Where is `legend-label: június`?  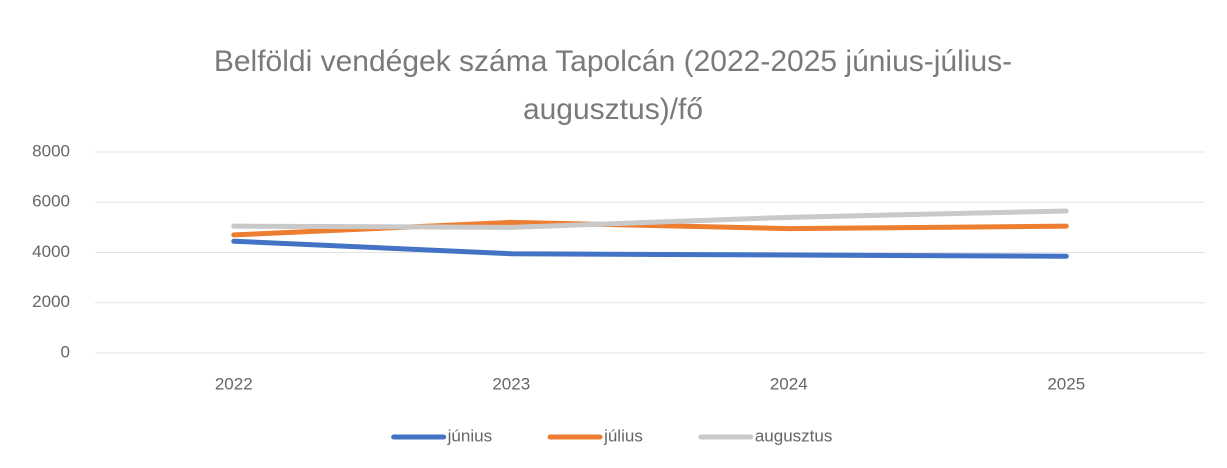
legend-label: június is located at coordinates (469, 435).